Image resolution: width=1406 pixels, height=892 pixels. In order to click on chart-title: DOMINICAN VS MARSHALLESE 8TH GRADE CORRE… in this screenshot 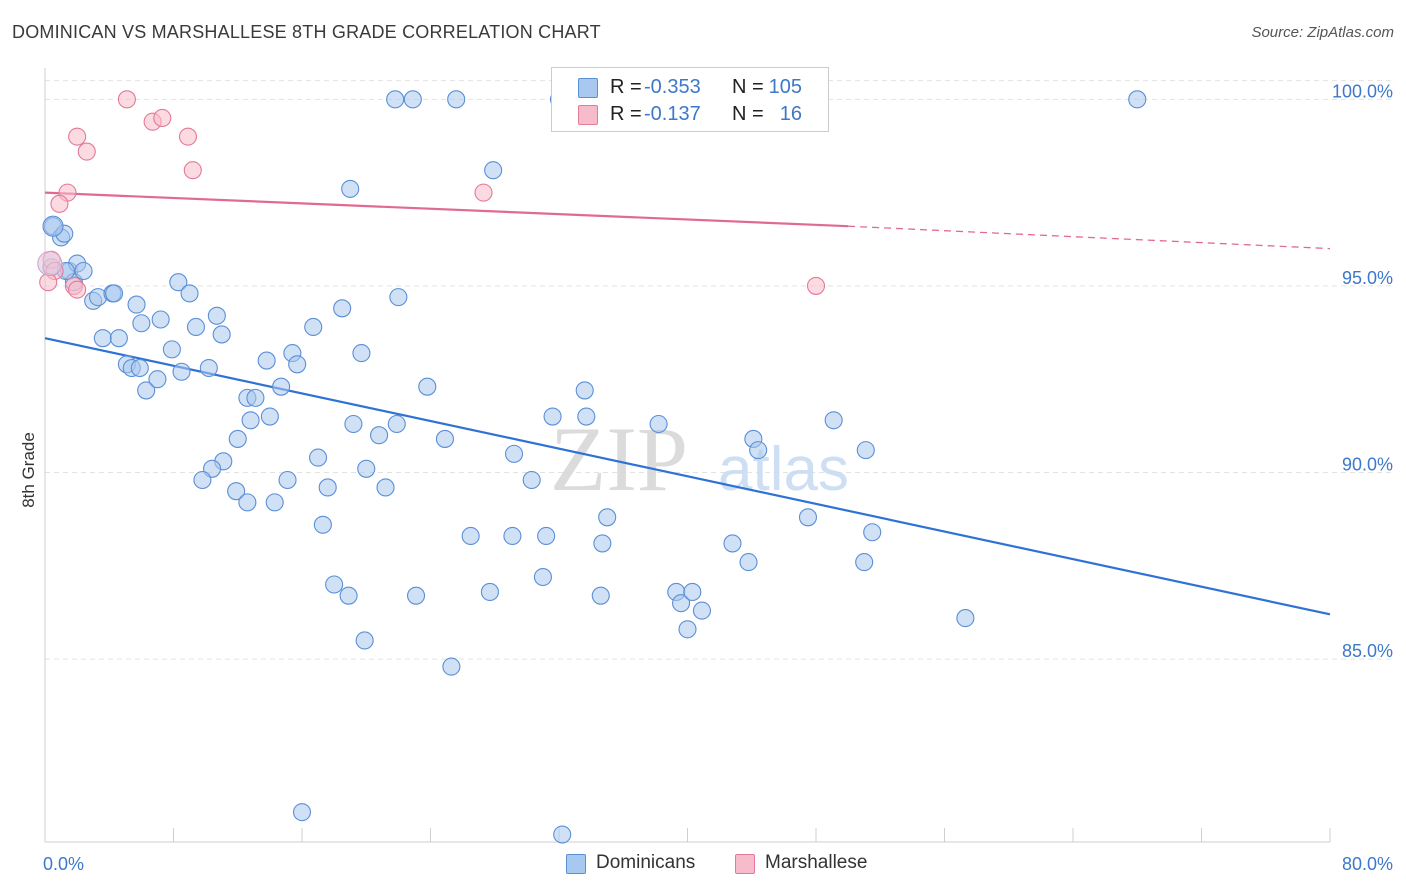, I will do `click(306, 32)`.